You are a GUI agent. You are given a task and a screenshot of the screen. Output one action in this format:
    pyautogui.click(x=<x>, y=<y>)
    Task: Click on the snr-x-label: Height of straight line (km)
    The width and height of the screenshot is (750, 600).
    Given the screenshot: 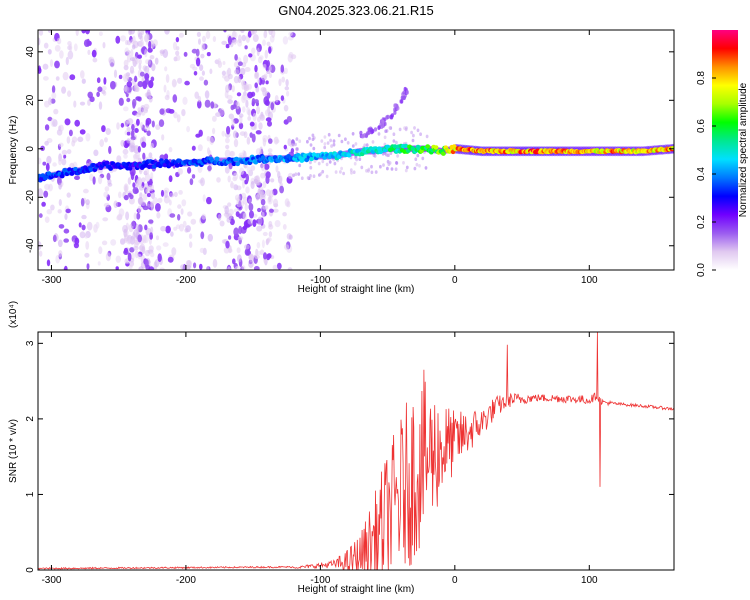 What is the action you would take?
    pyautogui.click(x=356, y=589)
    